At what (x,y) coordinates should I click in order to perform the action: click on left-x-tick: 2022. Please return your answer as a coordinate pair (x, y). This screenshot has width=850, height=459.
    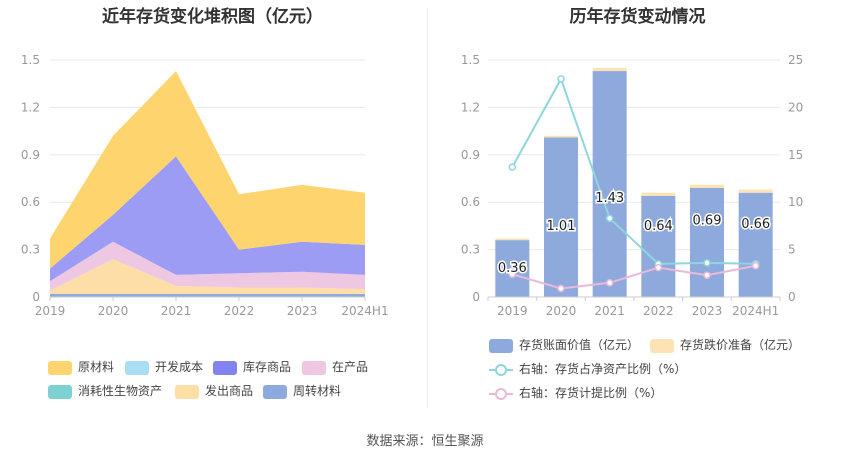
    Looking at the image, I should click on (239, 311).